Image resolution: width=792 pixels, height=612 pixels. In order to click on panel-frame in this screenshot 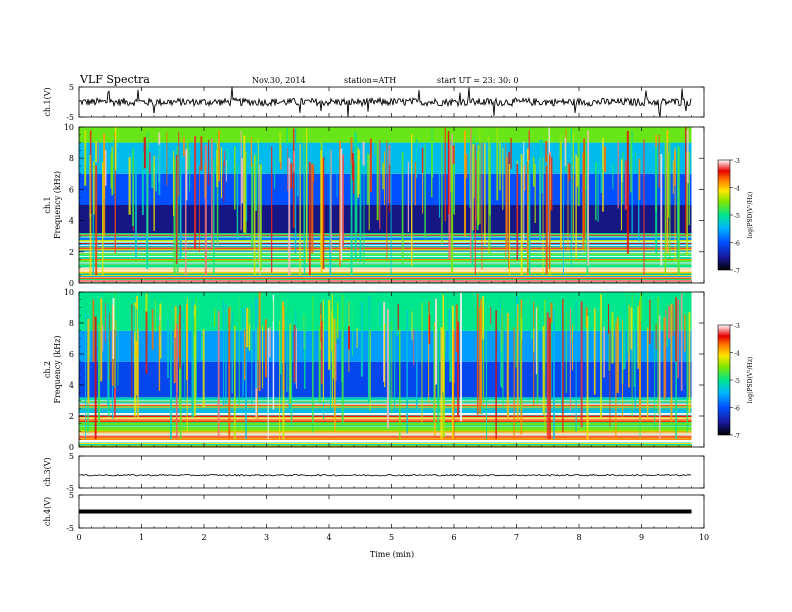, I will do `click(391, 472)`.